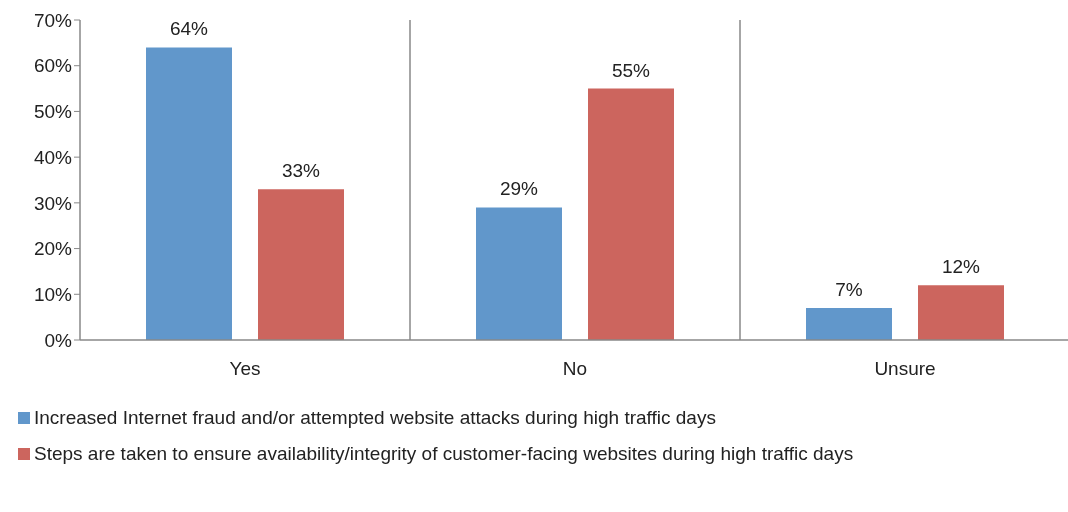 The width and height of the screenshot is (1068, 512). I want to click on y-tick-label: 50%, so click(53, 112).